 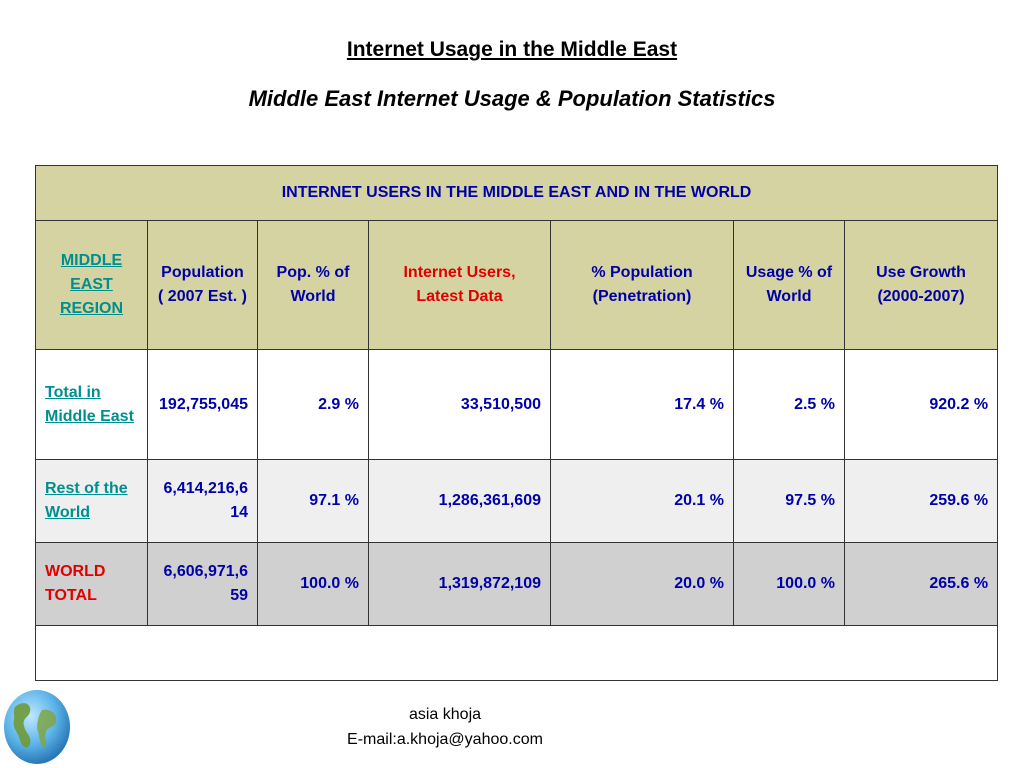 I want to click on header-growth: Use Growth (2000-2007), so click(x=921, y=285).